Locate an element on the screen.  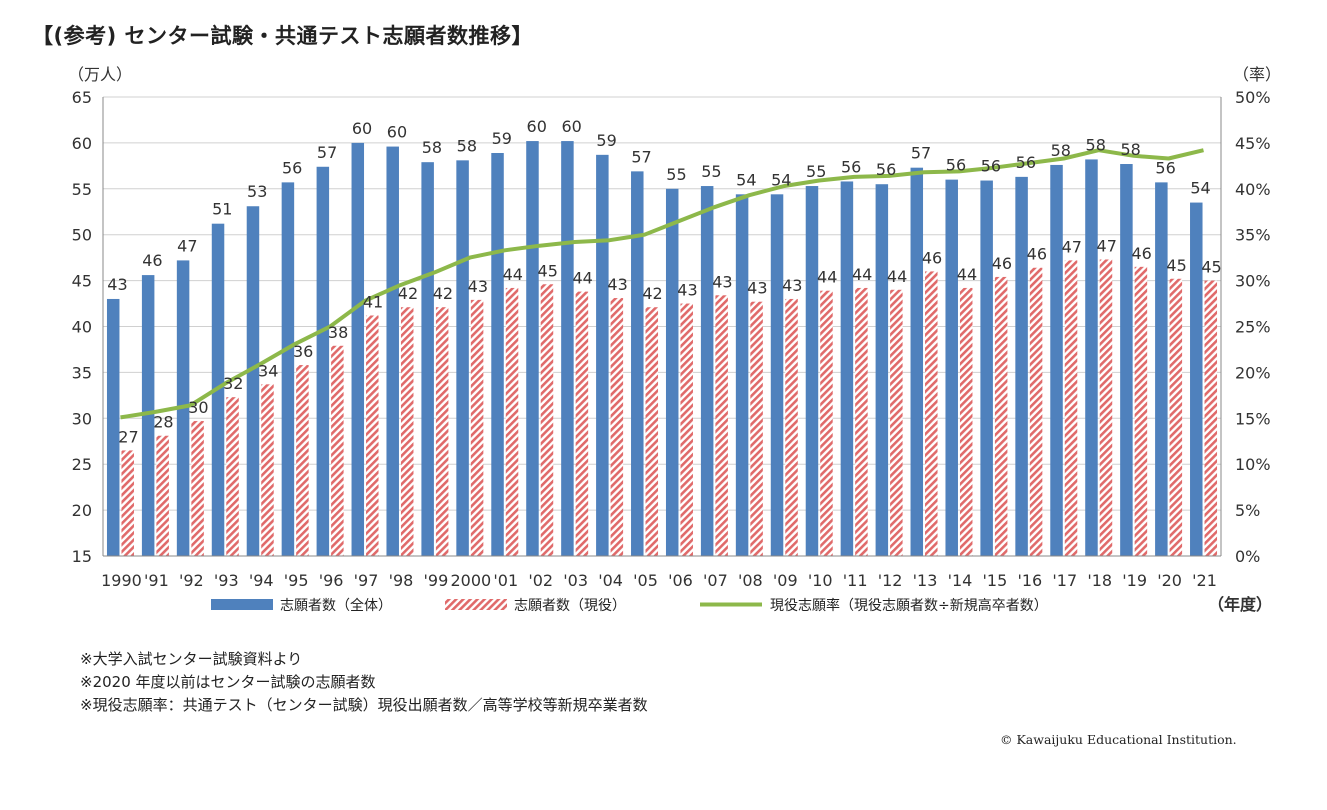
legend-swatch-current is located at coordinates (476, 604).